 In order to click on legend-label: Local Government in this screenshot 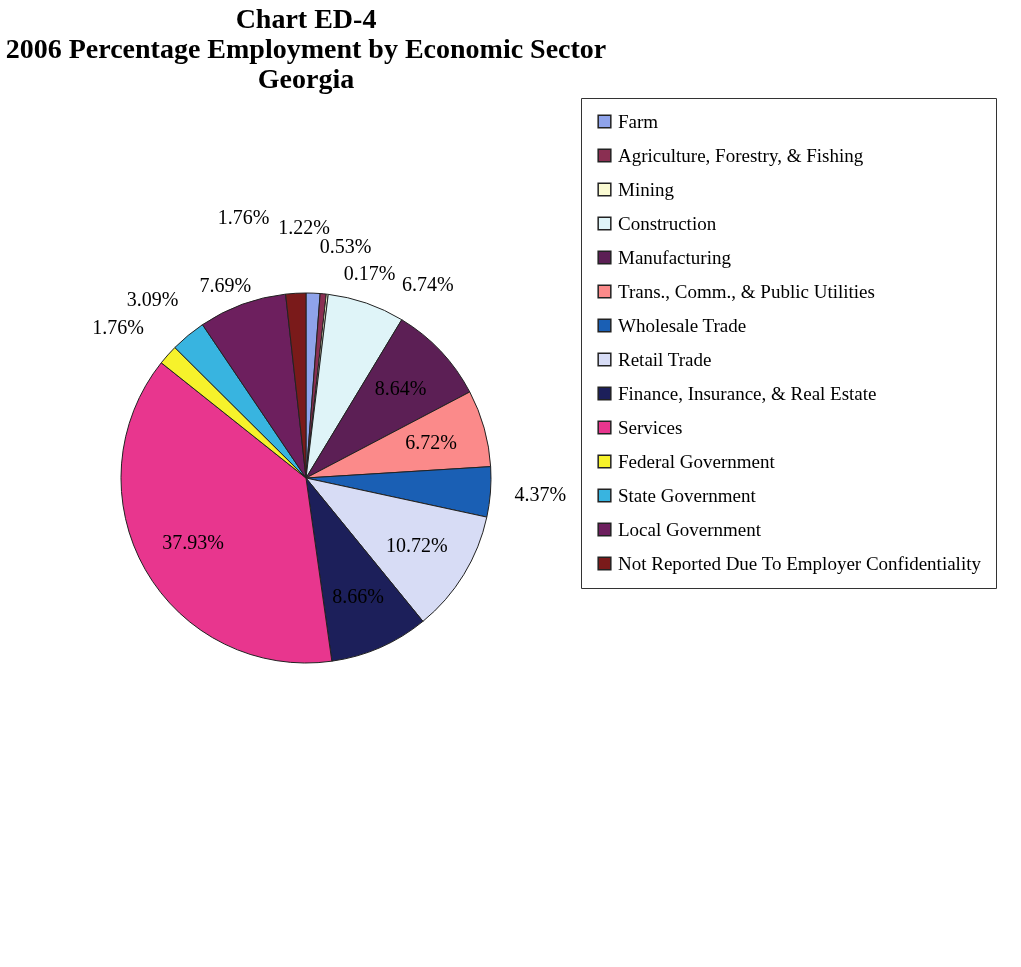, I will do `click(690, 529)`.